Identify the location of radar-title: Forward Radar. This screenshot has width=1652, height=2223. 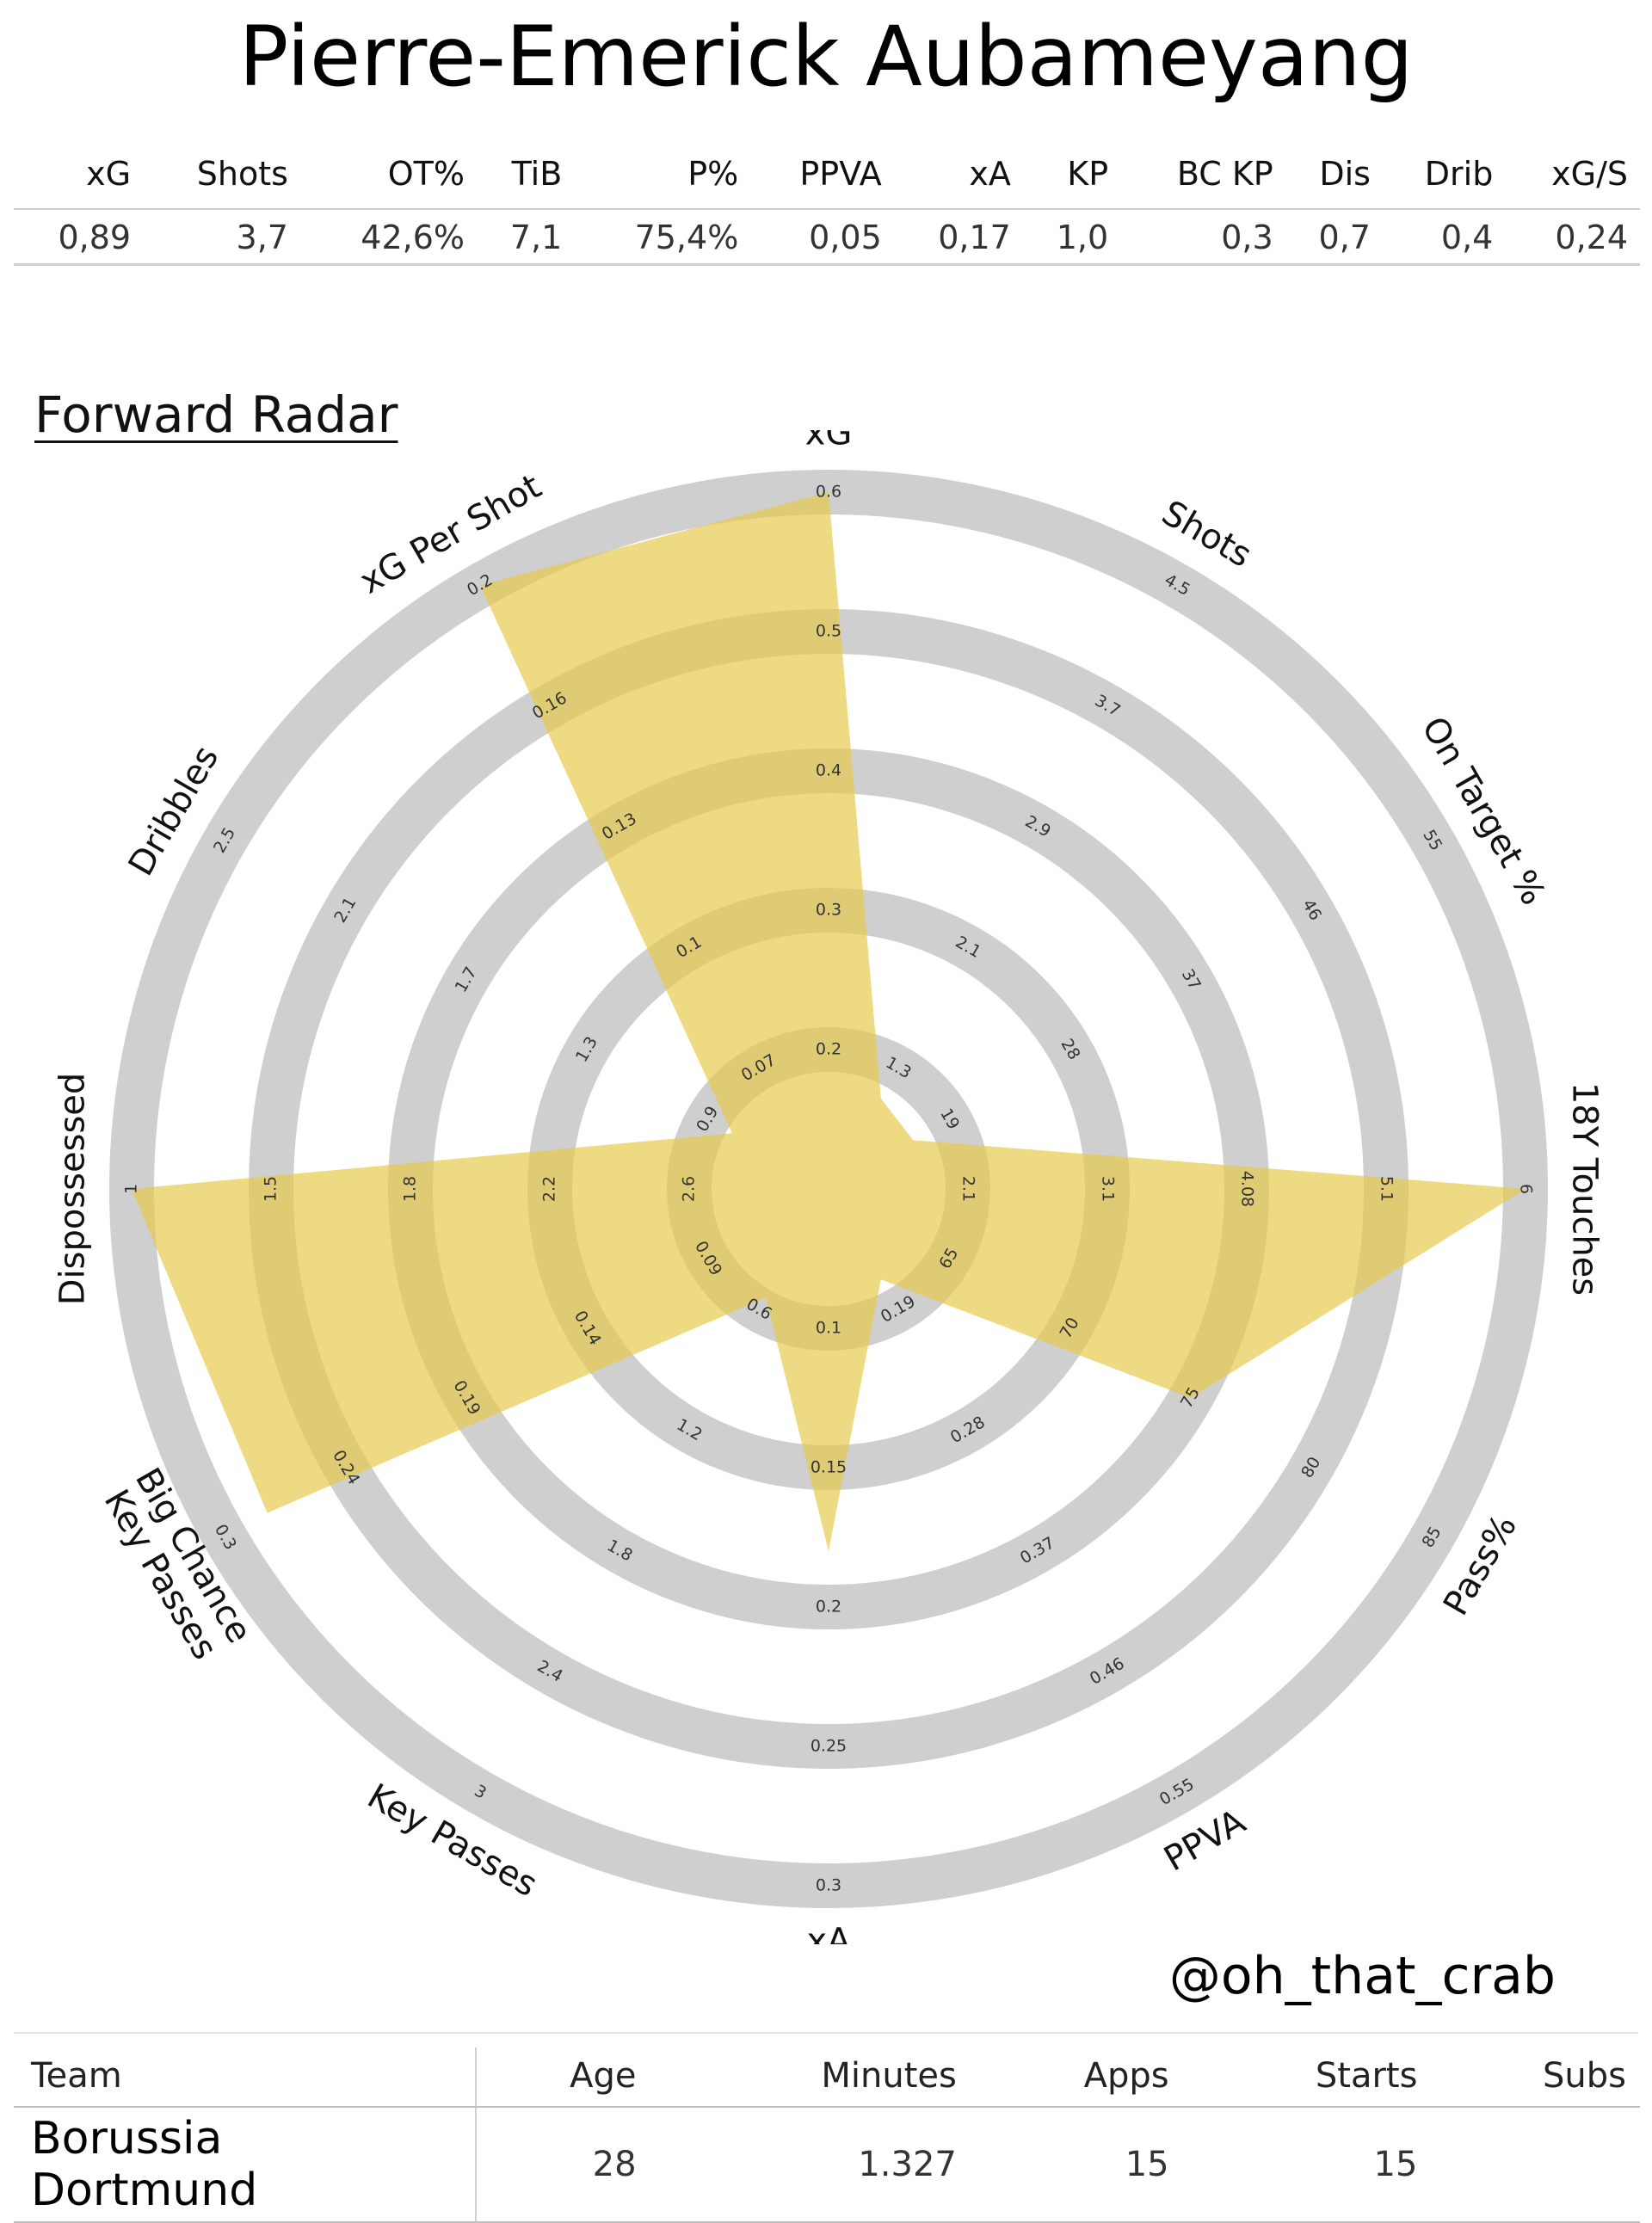
(216, 415).